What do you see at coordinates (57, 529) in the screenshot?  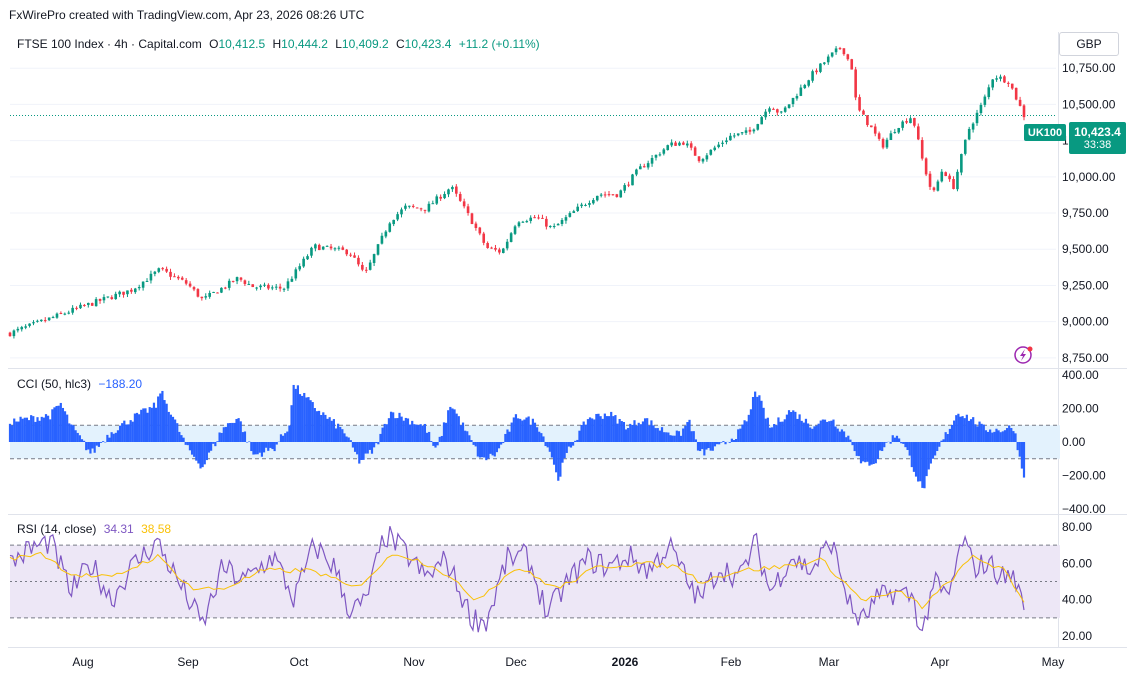 I see `rsi-title: RSI (14, close)` at bounding box center [57, 529].